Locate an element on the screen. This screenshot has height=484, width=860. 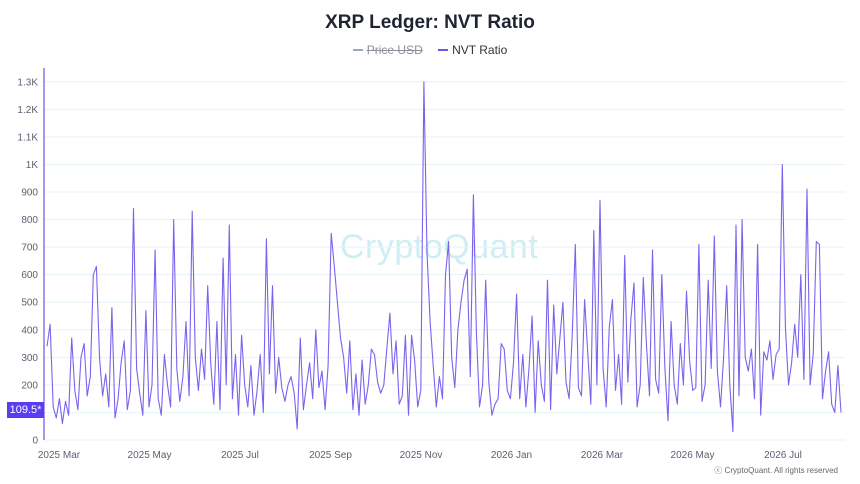
legend-item-price-usd: Price USD is located at coordinates (387, 50).